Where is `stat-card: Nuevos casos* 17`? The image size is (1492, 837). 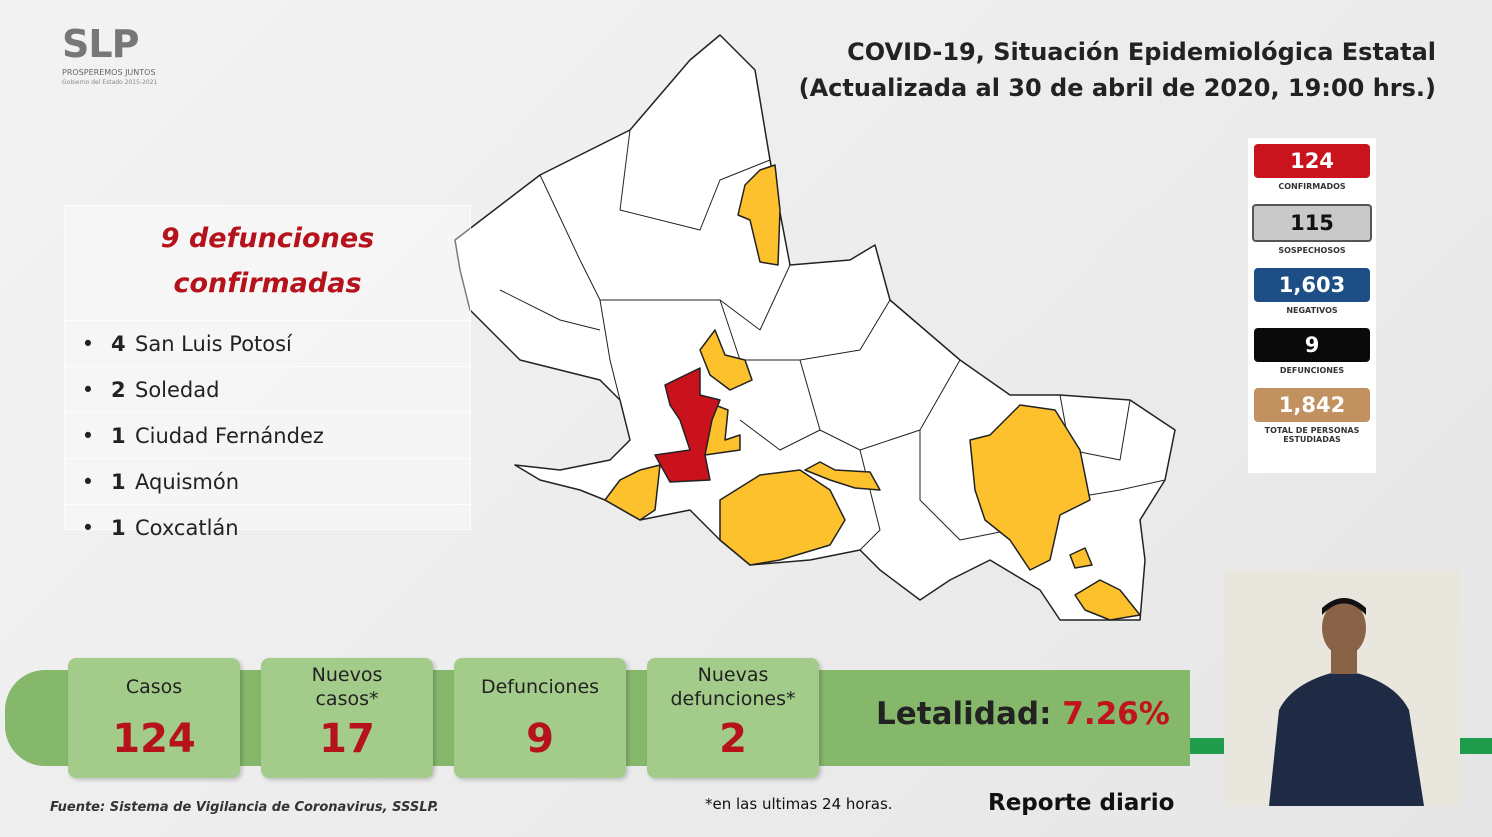 stat-card: Nuevos casos* 17 is located at coordinates (347, 718).